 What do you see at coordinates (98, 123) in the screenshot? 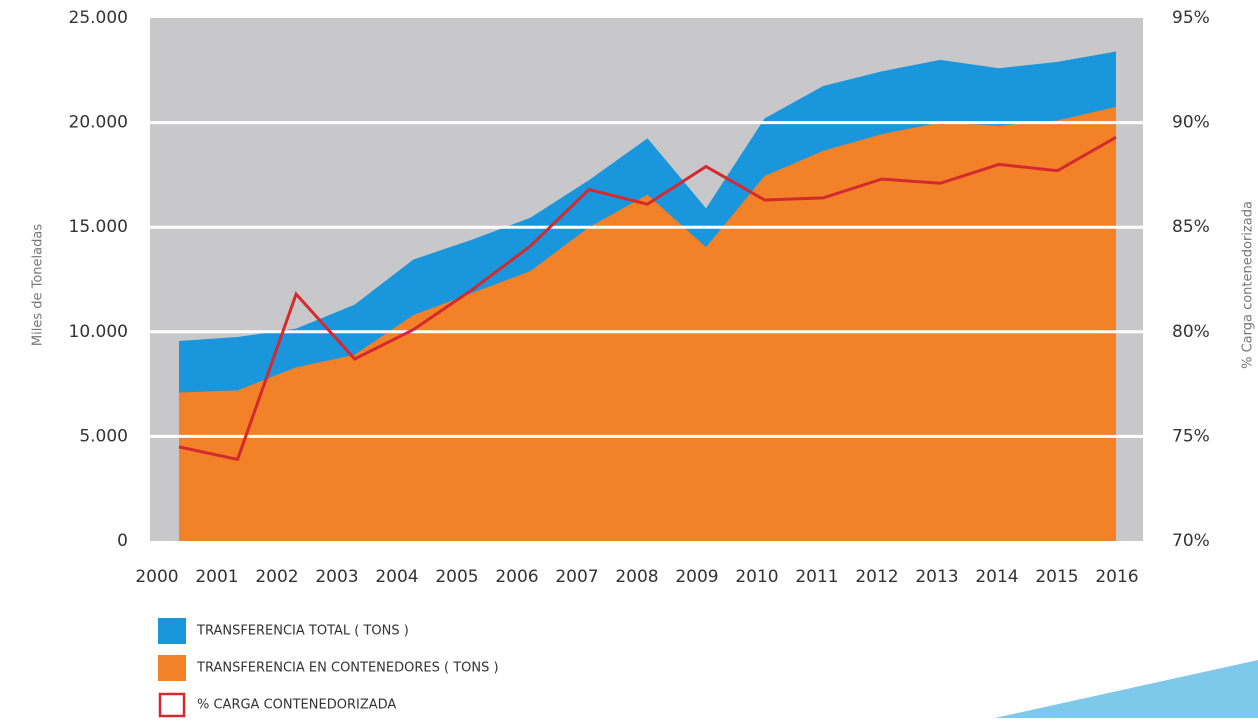
I see `y-tick-label: 20.000` at bounding box center [98, 123].